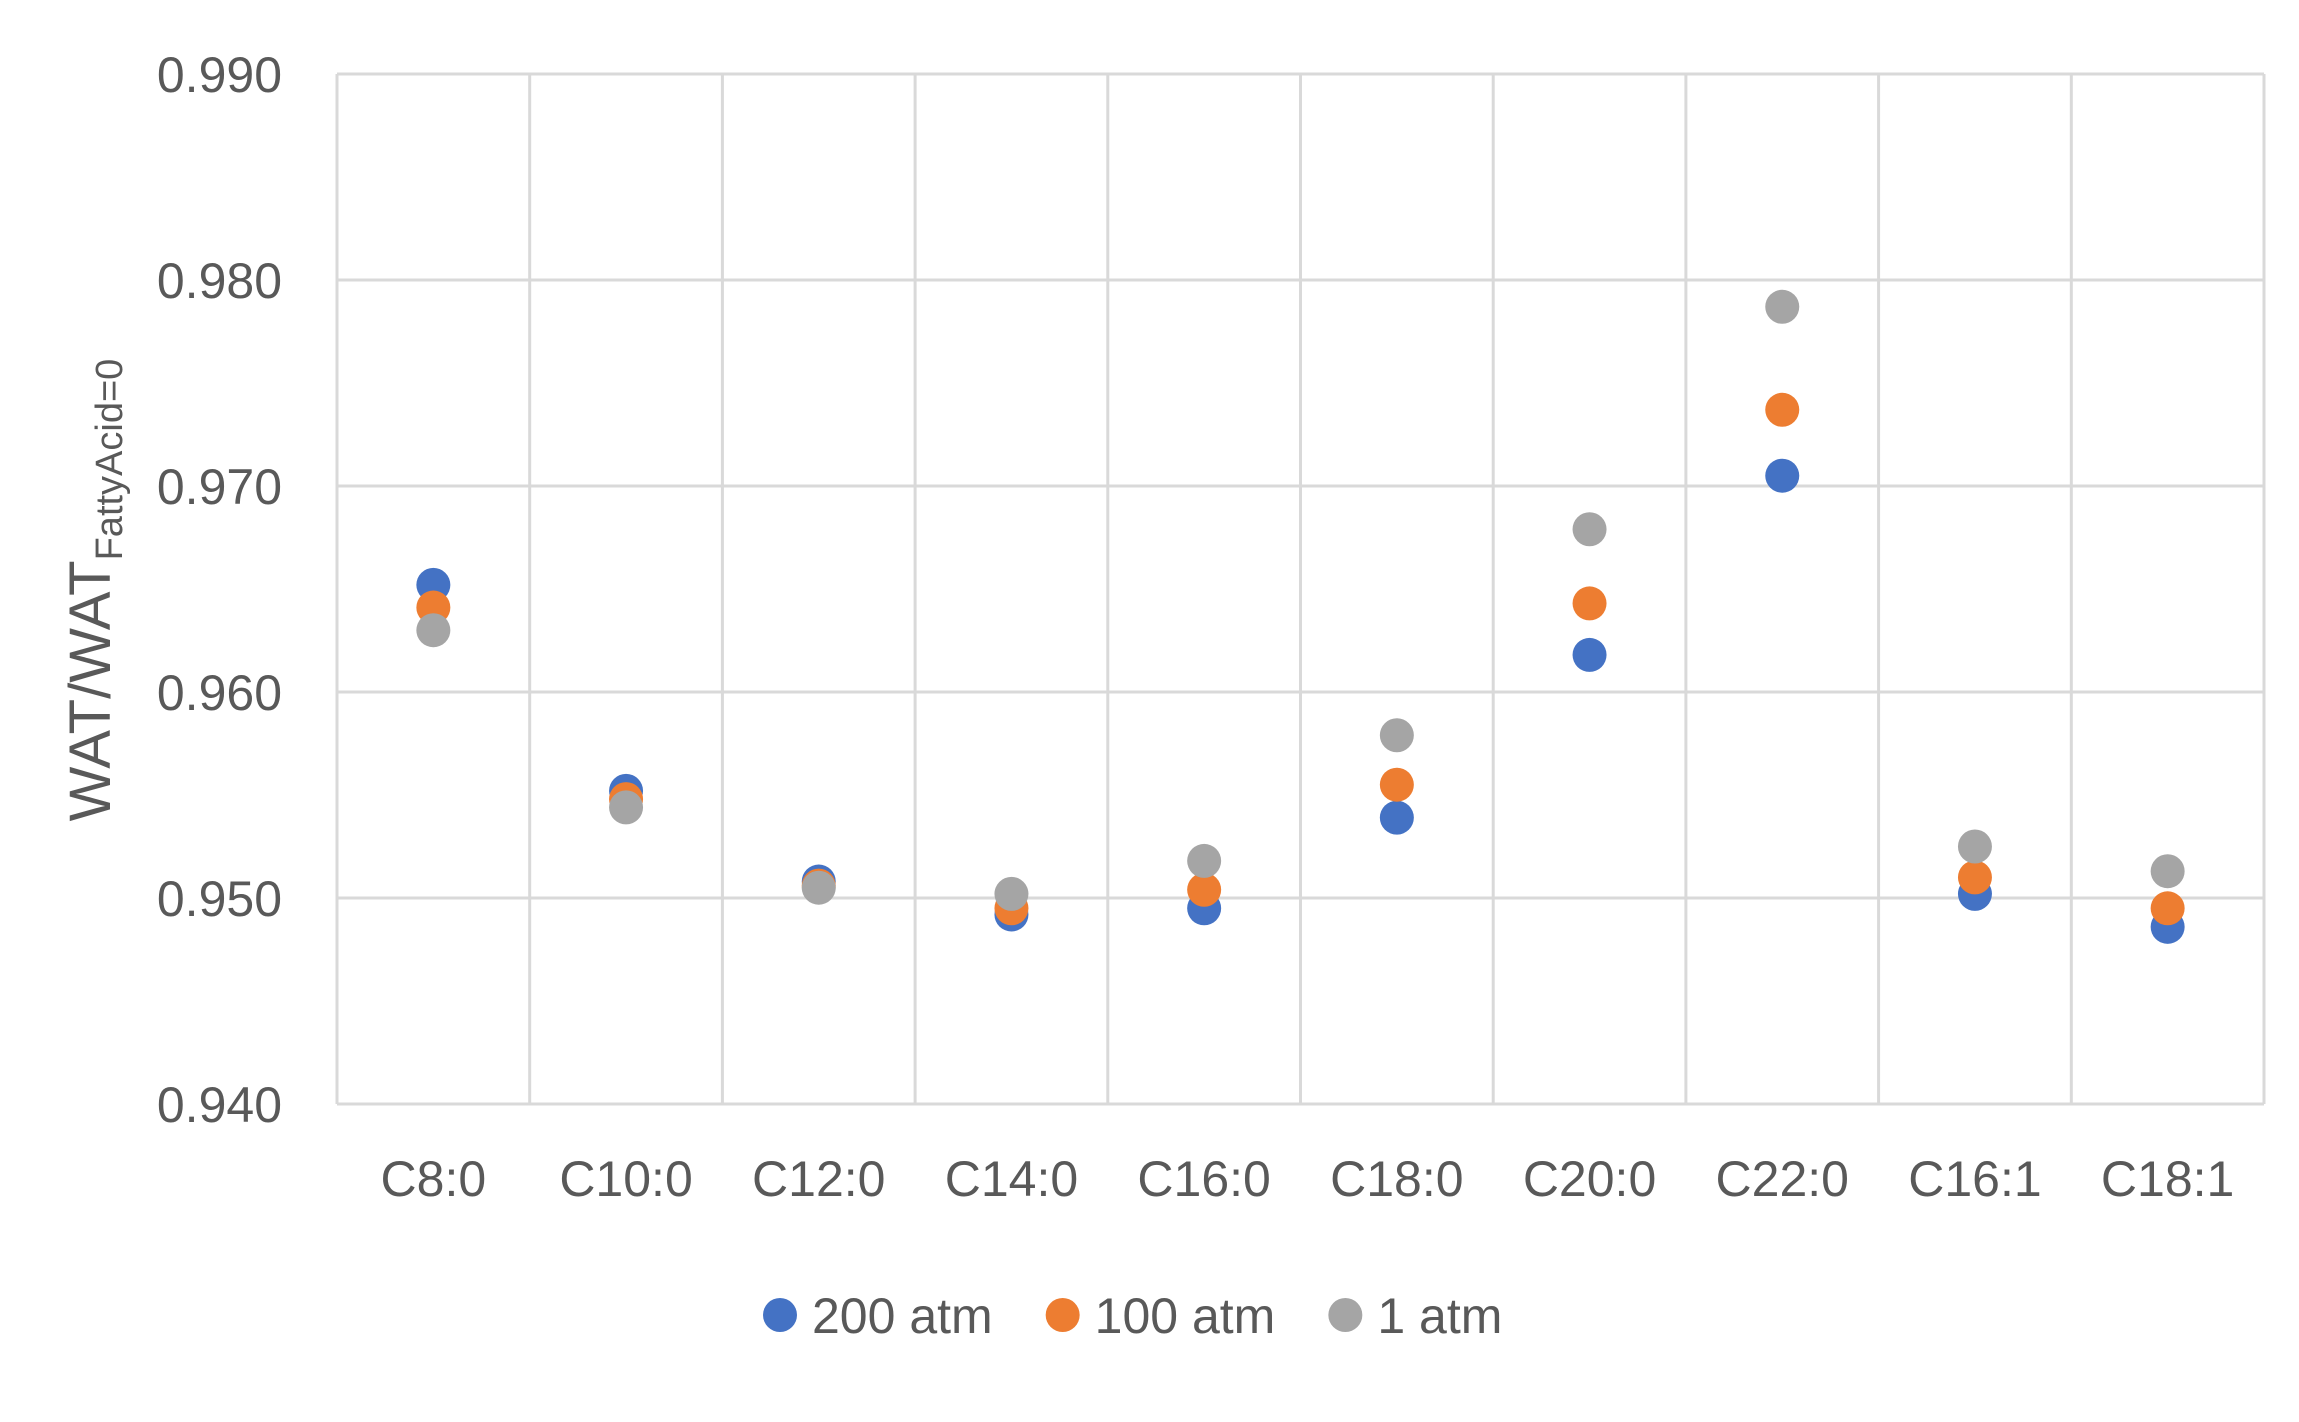 This screenshot has height=1422, width=2299. What do you see at coordinates (219, 899) in the screenshot?
I see `y-tick-label: 0.950` at bounding box center [219, 899].